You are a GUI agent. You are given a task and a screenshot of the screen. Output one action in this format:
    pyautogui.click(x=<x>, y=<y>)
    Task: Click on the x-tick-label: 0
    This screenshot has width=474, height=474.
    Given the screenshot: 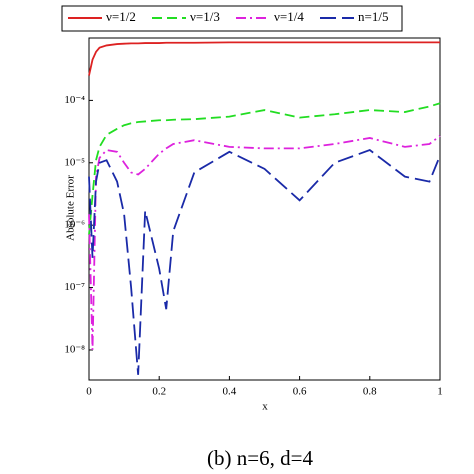 What is the action you would take?
    pyautogui.click(x=89, y=392)
    